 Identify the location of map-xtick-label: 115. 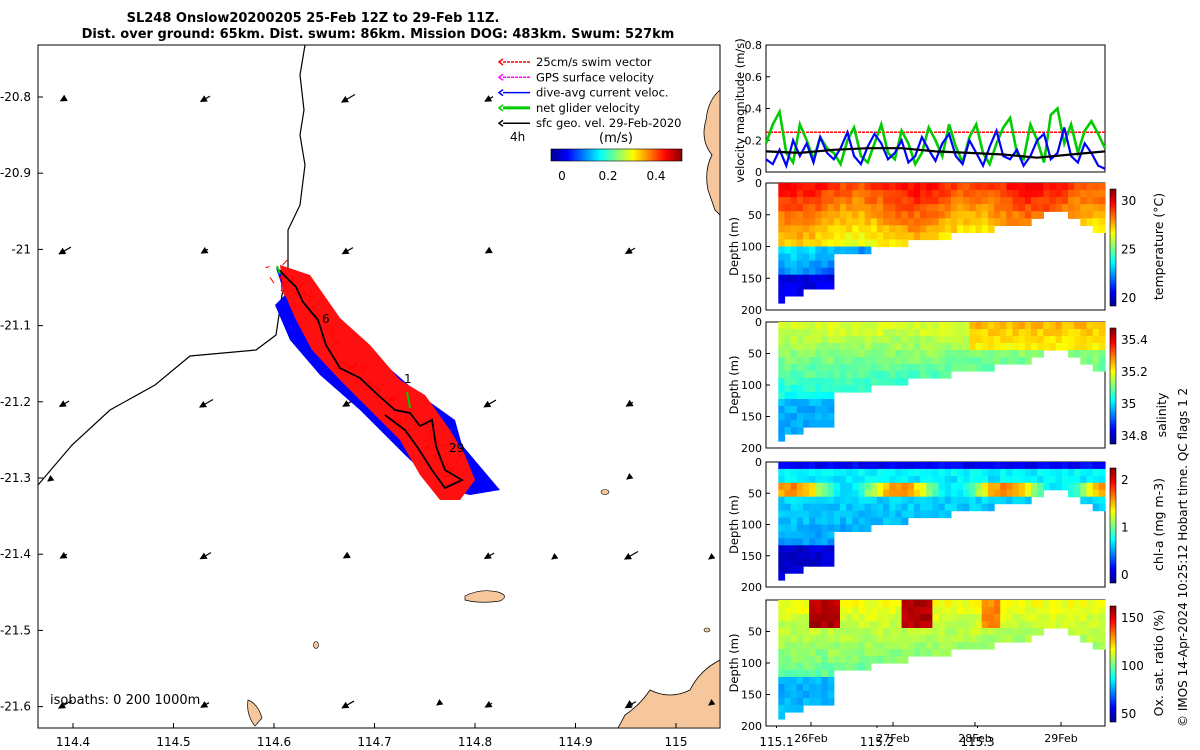
(676, 742).